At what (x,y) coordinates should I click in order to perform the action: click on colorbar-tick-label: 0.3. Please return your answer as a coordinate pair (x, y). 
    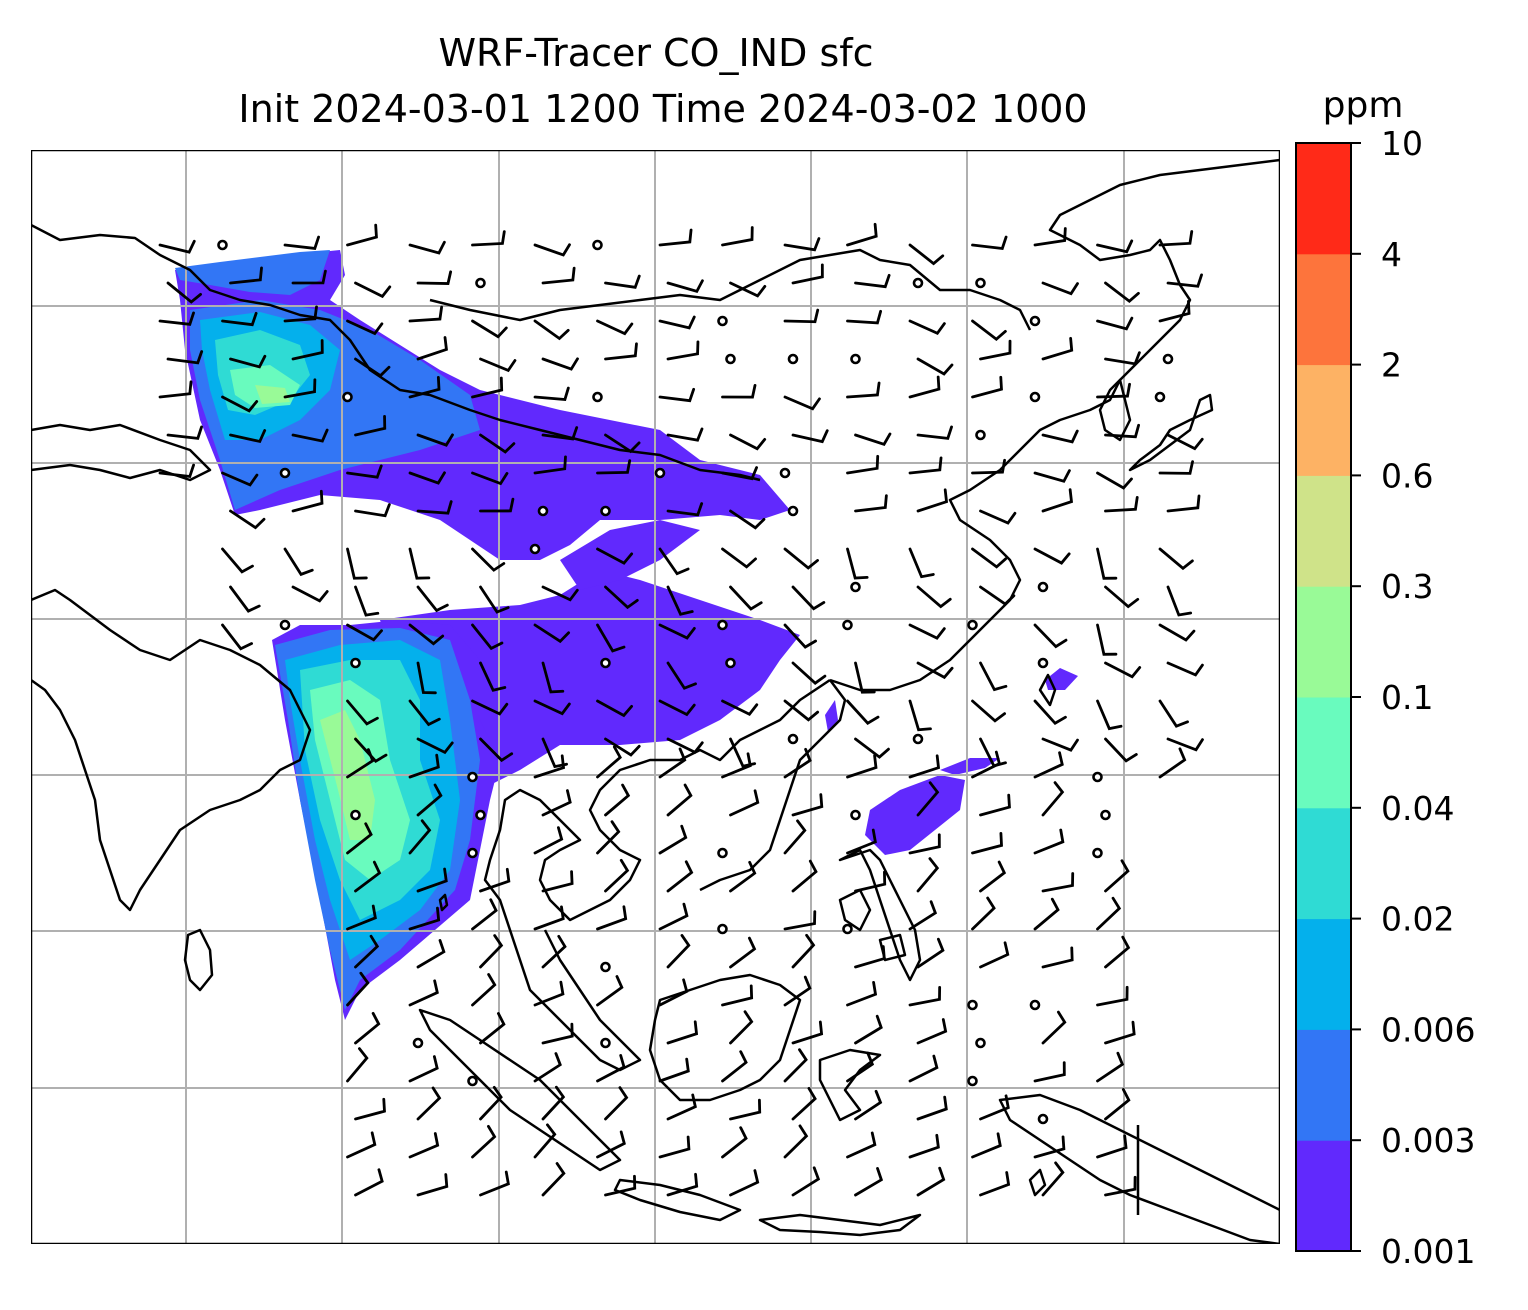
    Looking at the image, I should click on (1407, 586).